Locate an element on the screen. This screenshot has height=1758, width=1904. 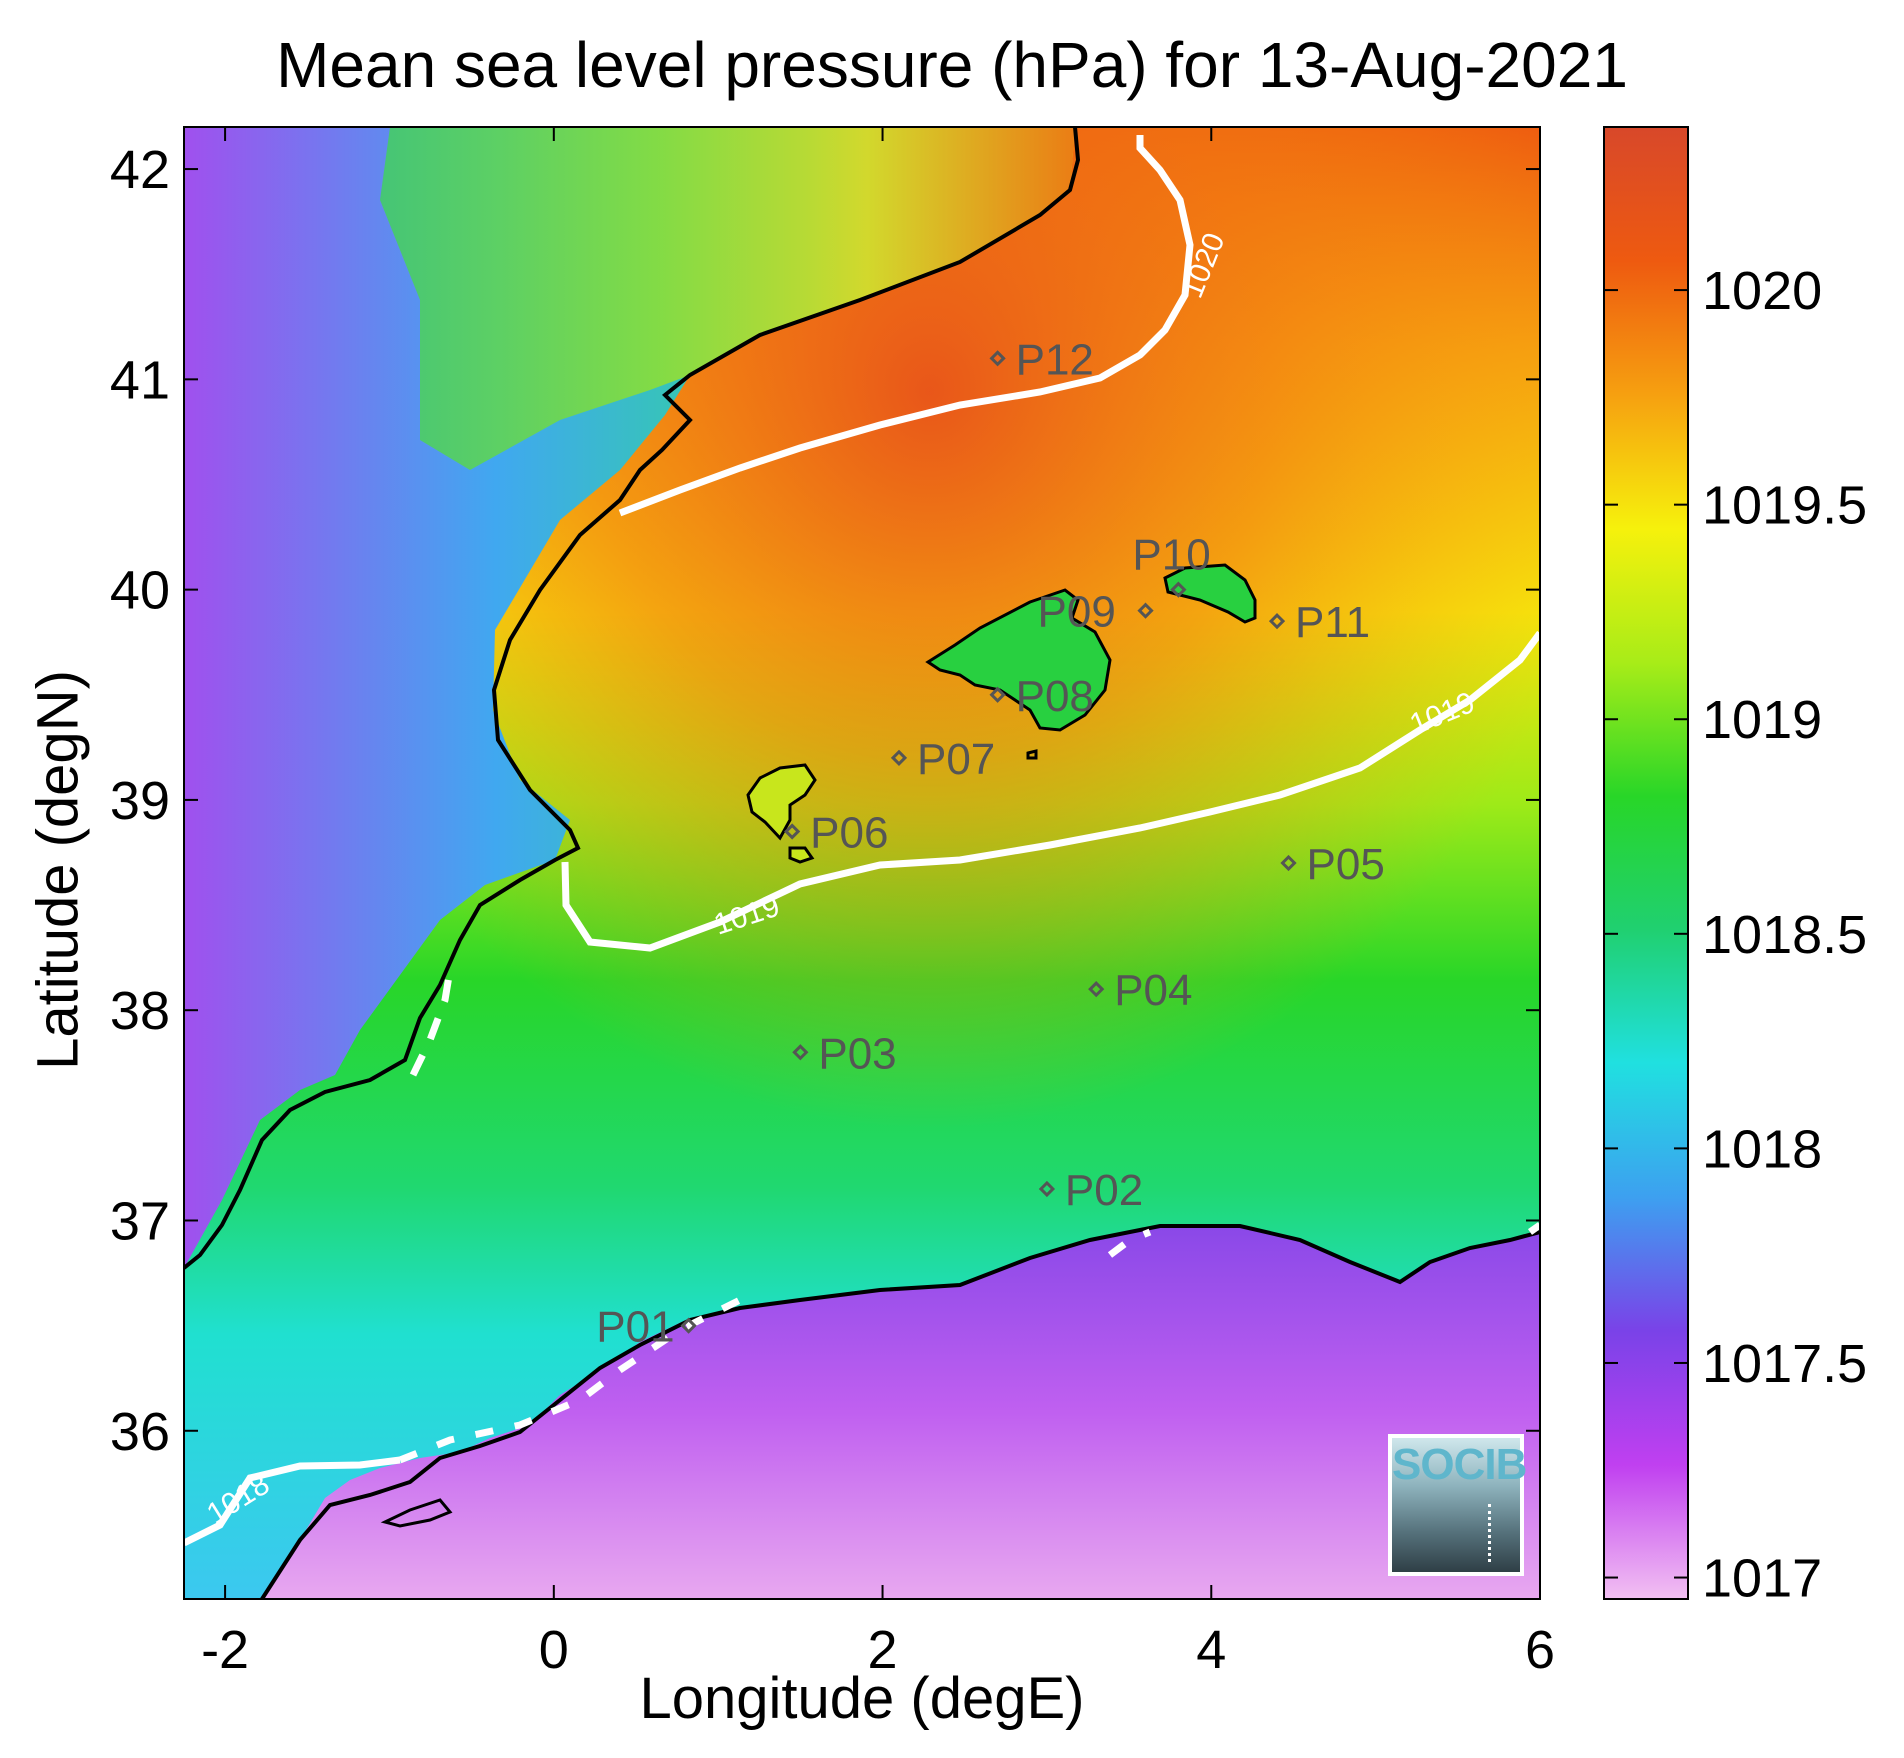
y-tick-label: 40 is located at coordinates (140, 591).